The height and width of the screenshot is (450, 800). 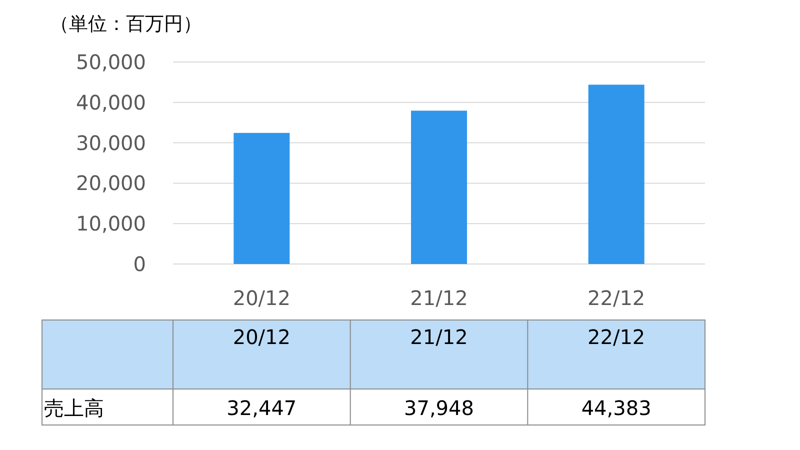 What do you see at coordinates (439, 408) in the screenshot?
I see `data-label: 37,948` at bounding box center [439, 408].